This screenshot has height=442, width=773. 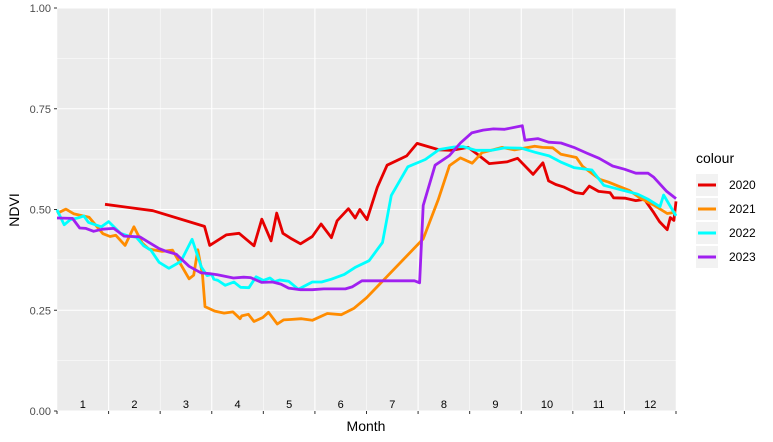 I want to click on month-label: 8, so click(x=444, y=405).